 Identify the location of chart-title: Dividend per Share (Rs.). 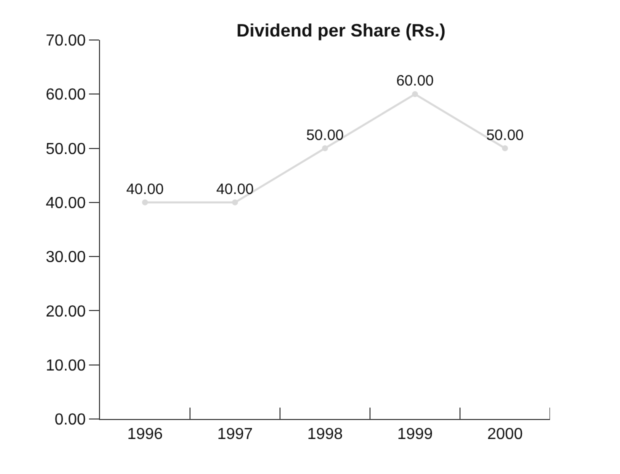
(341, 30).